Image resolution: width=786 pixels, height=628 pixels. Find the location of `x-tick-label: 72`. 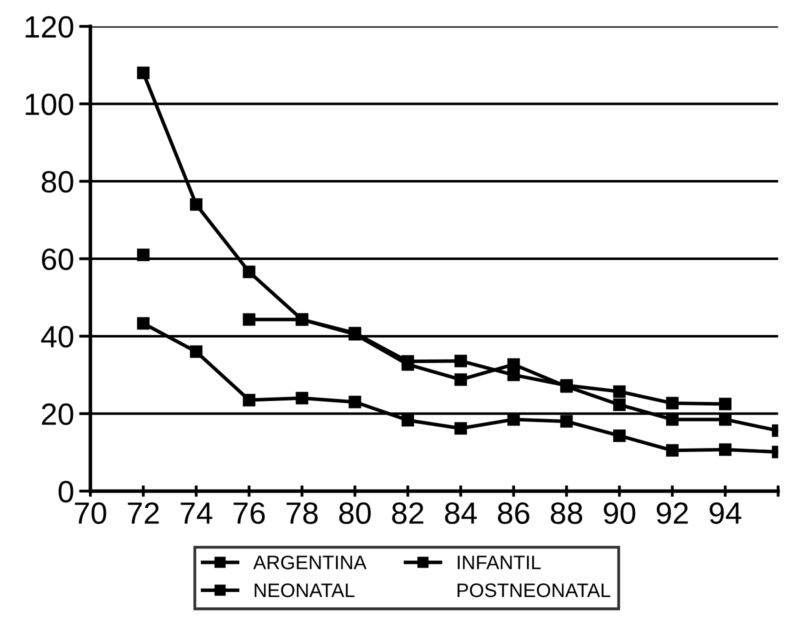

x-tick-label: 72 is located at coordinates (143, 513).